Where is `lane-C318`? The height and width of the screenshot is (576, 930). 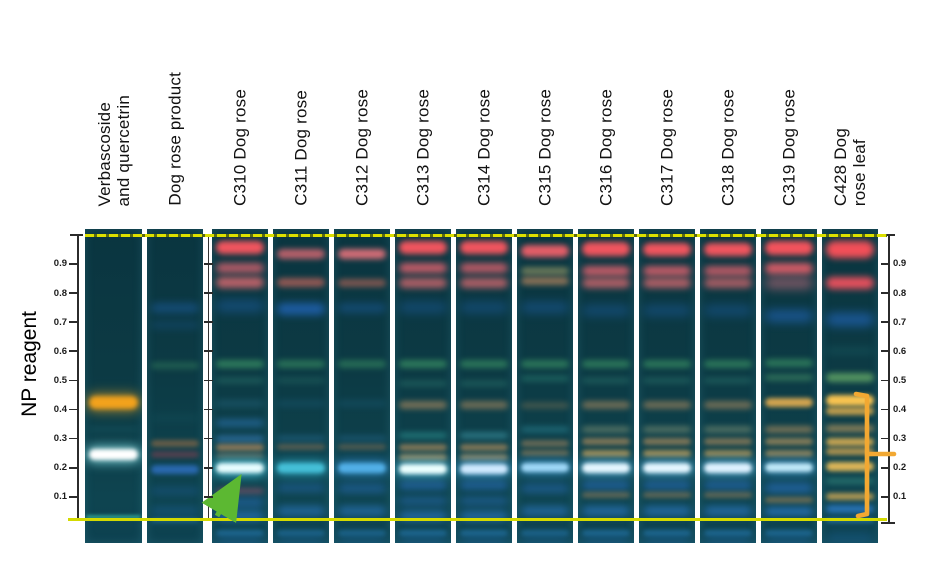
lane-C318 is located at coordinates (728, 386).